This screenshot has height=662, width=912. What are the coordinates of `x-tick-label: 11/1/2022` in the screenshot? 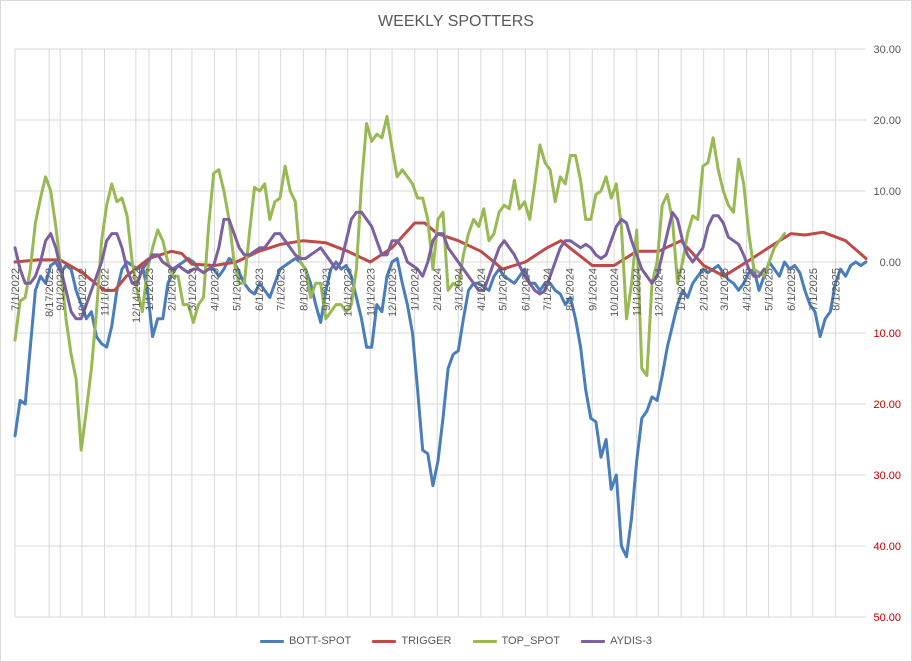 It's located at (106, 292).